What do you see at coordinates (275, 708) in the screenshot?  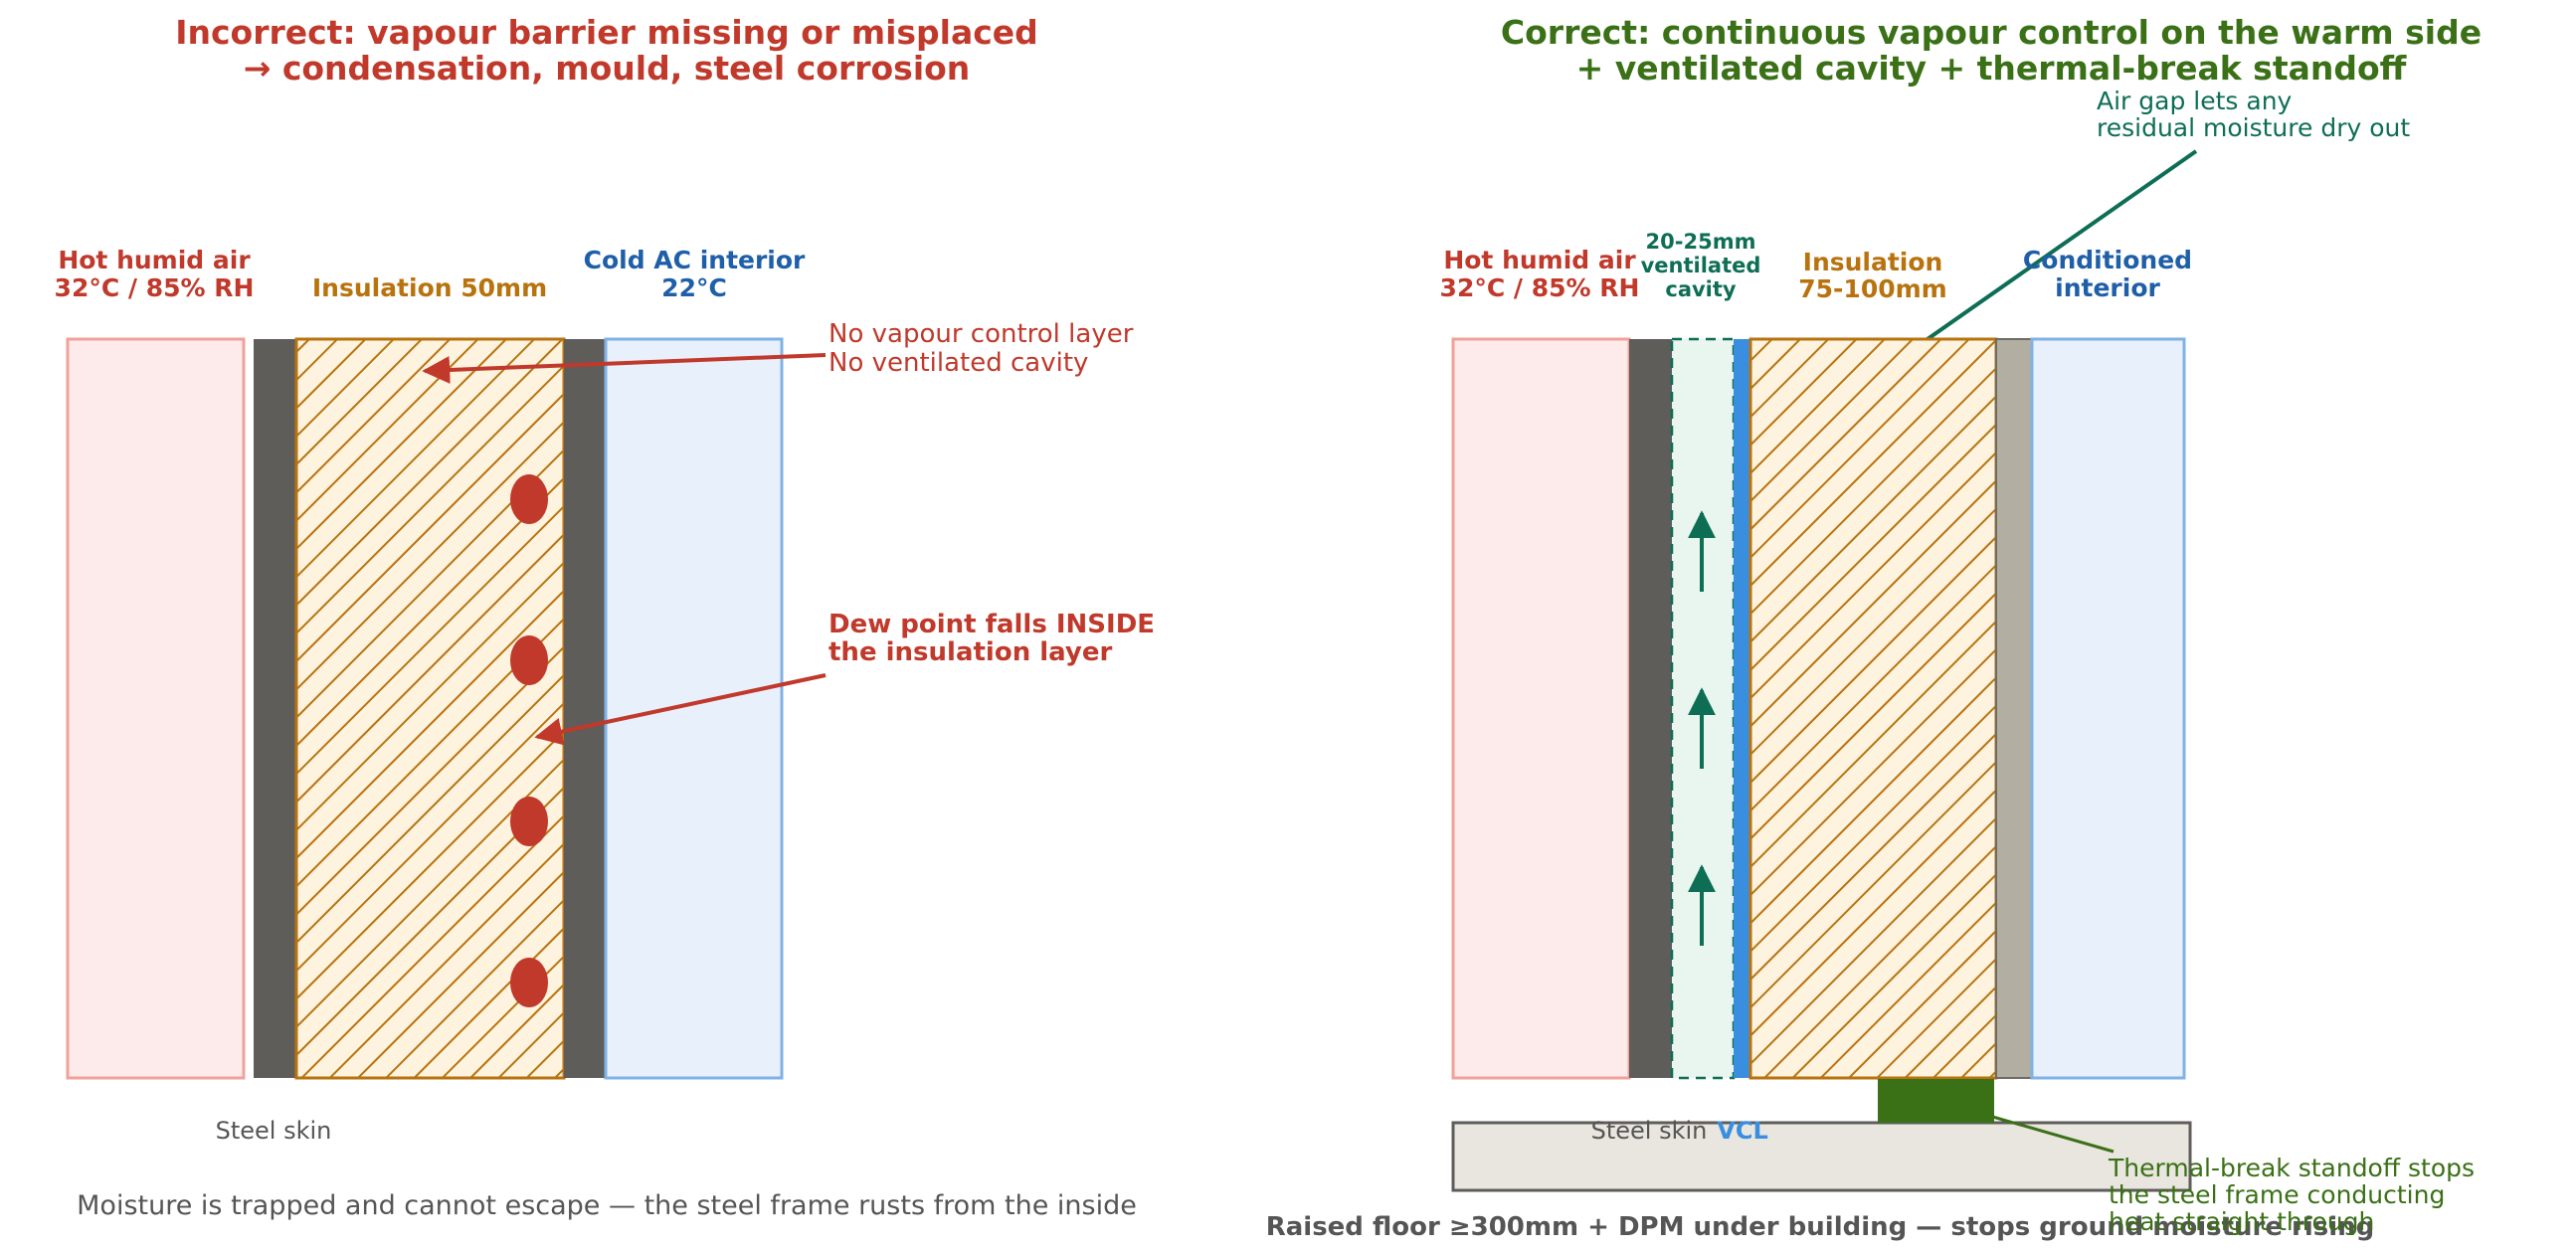 I see `left-steel-skin-outer` at bounding box center [275, 708].